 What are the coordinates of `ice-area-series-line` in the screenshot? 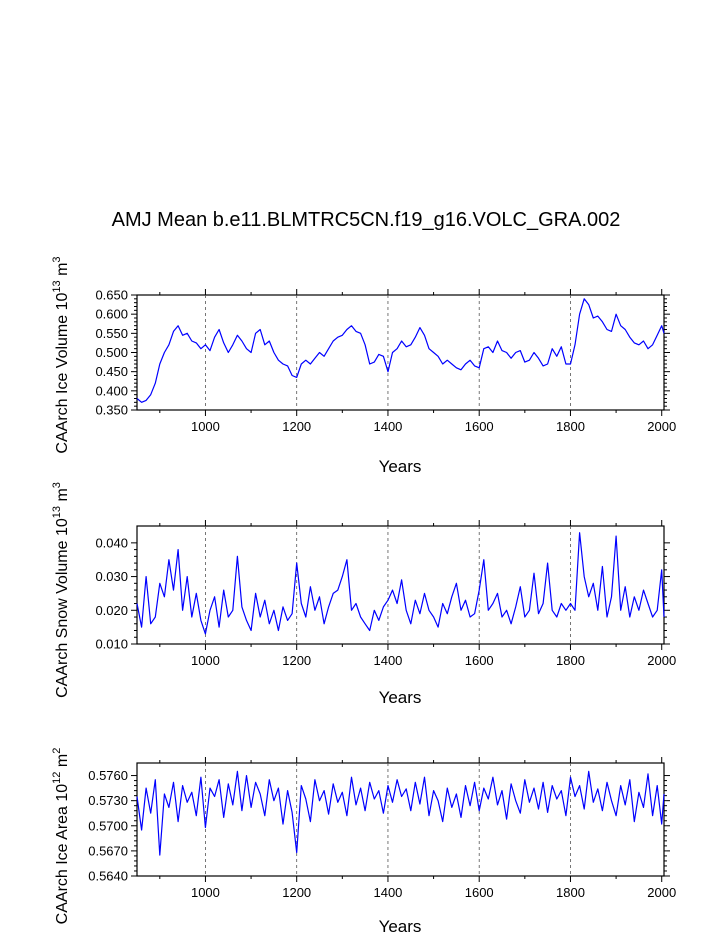 It's located at (400, 813).